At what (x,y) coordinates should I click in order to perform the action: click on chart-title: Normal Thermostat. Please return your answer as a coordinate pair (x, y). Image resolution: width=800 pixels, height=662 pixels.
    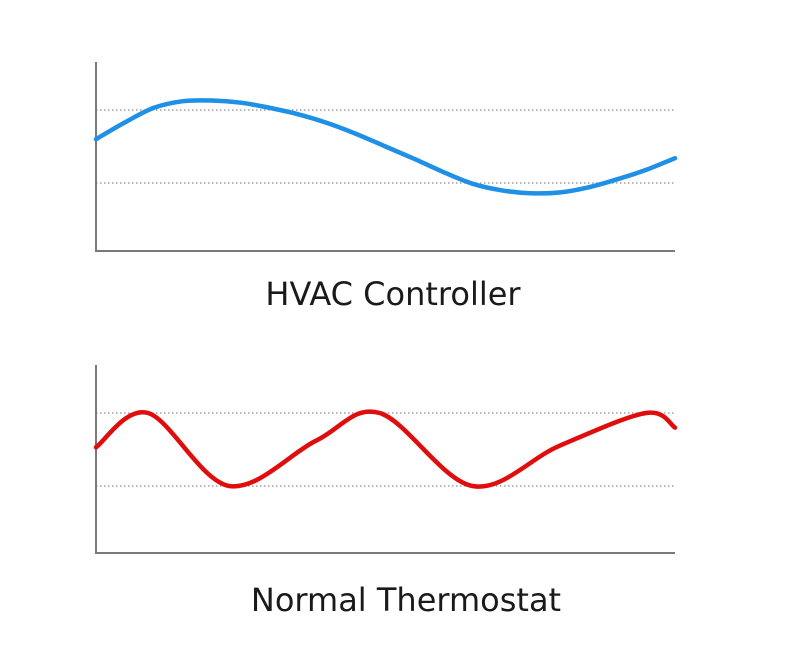
    Looking at the image, I should click on (406, 600).